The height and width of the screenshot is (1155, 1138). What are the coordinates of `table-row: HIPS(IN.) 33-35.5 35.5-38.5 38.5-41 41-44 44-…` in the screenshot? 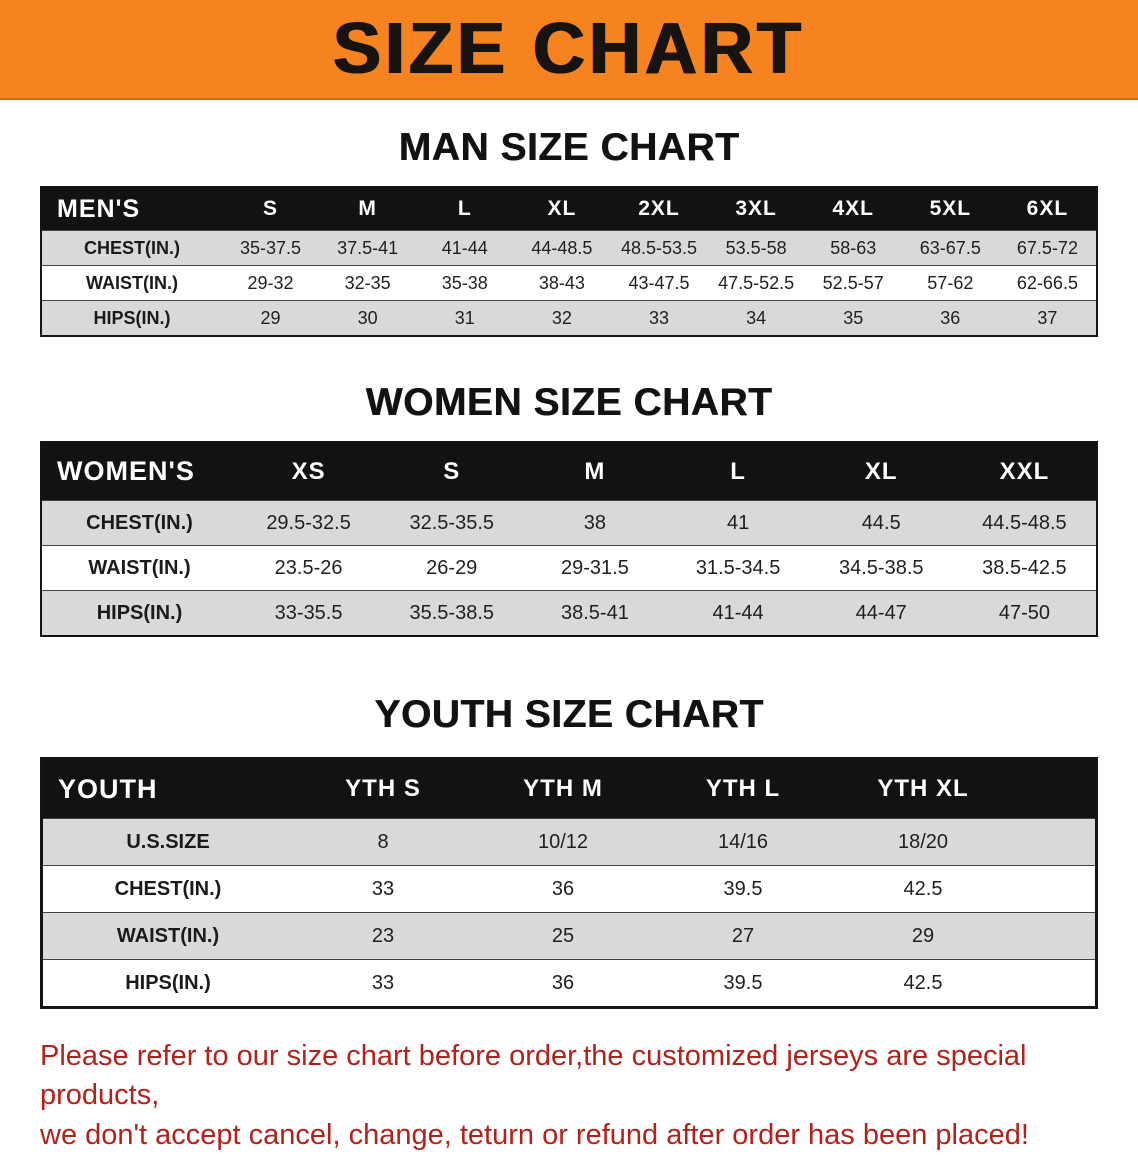 It's located at (569, 612).